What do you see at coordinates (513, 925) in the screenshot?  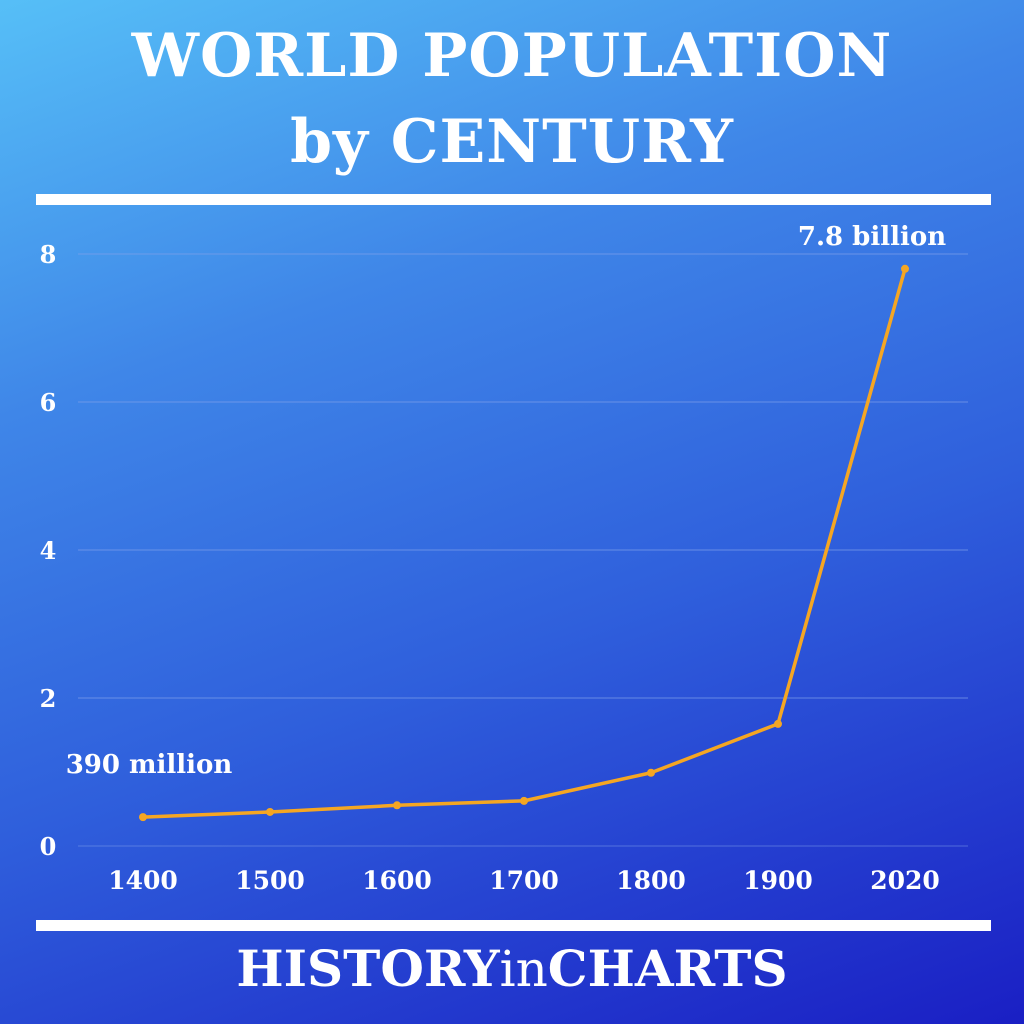 I see `bottom-divider` at bounding box center [513, 925].